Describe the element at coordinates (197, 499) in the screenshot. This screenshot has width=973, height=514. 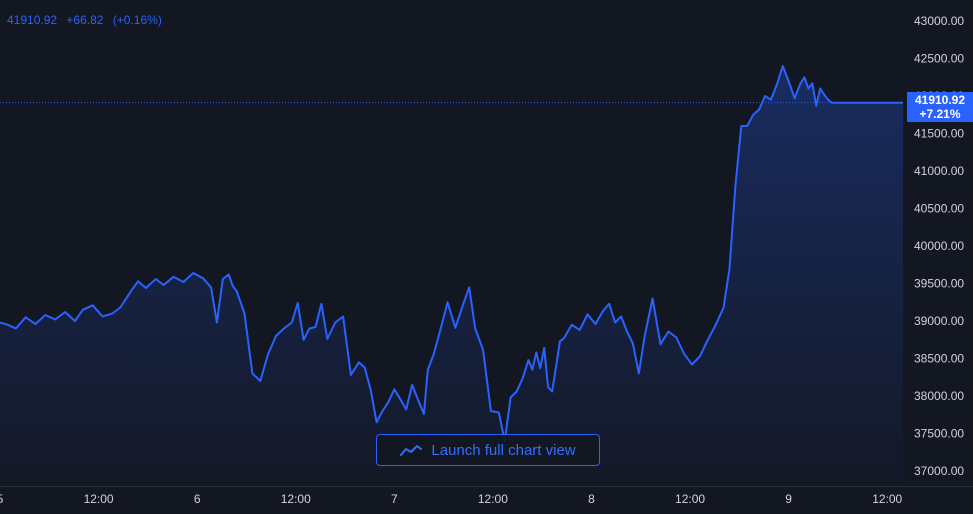
I see `x-tick-label: 6` at that location.